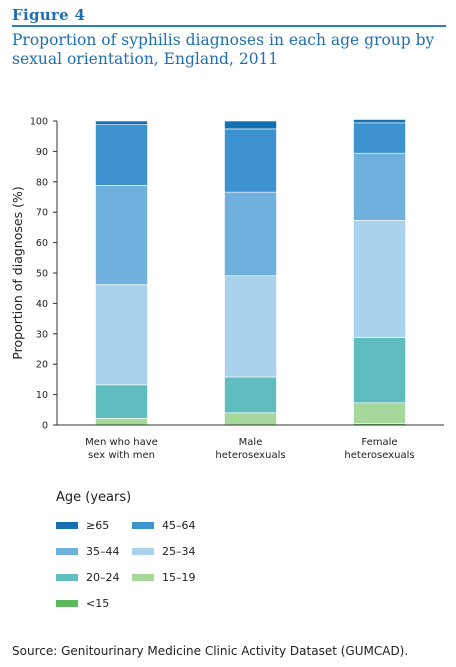 The height and width of the screenshot is (667, 456). I want to click on y-tick-label: 30, so click(42, 334).